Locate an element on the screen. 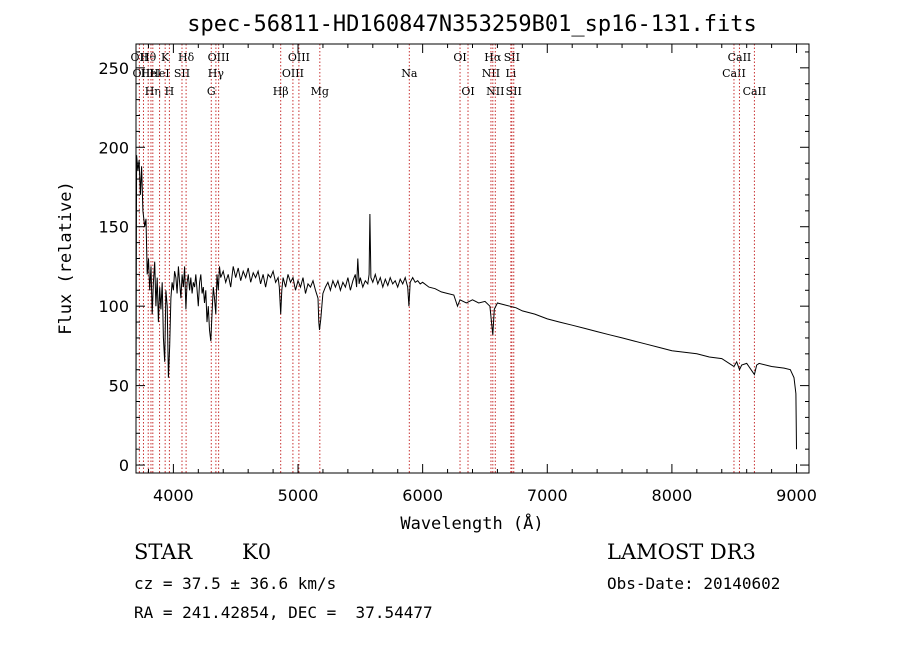  object-subclass: K0 is located at coordinates (257, 552).